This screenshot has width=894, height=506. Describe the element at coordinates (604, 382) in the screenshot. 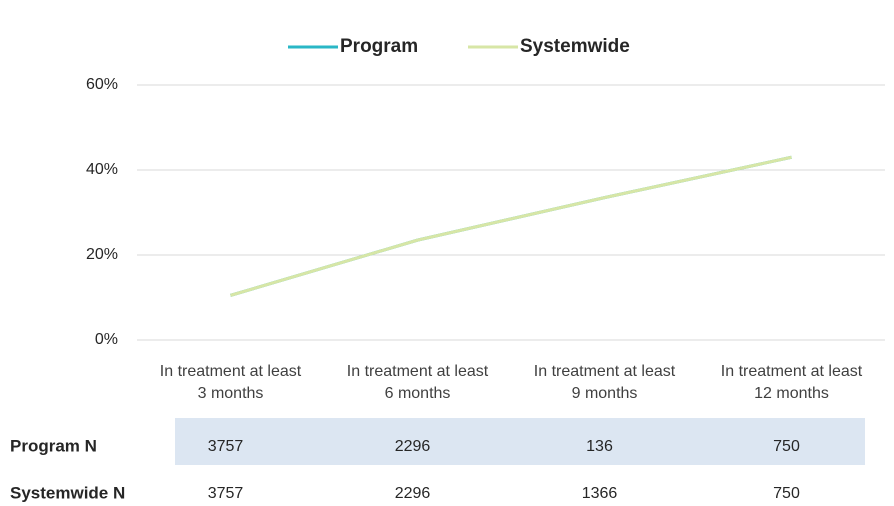

I see `x-tick-label: In treatment at least 9 months` at that location.